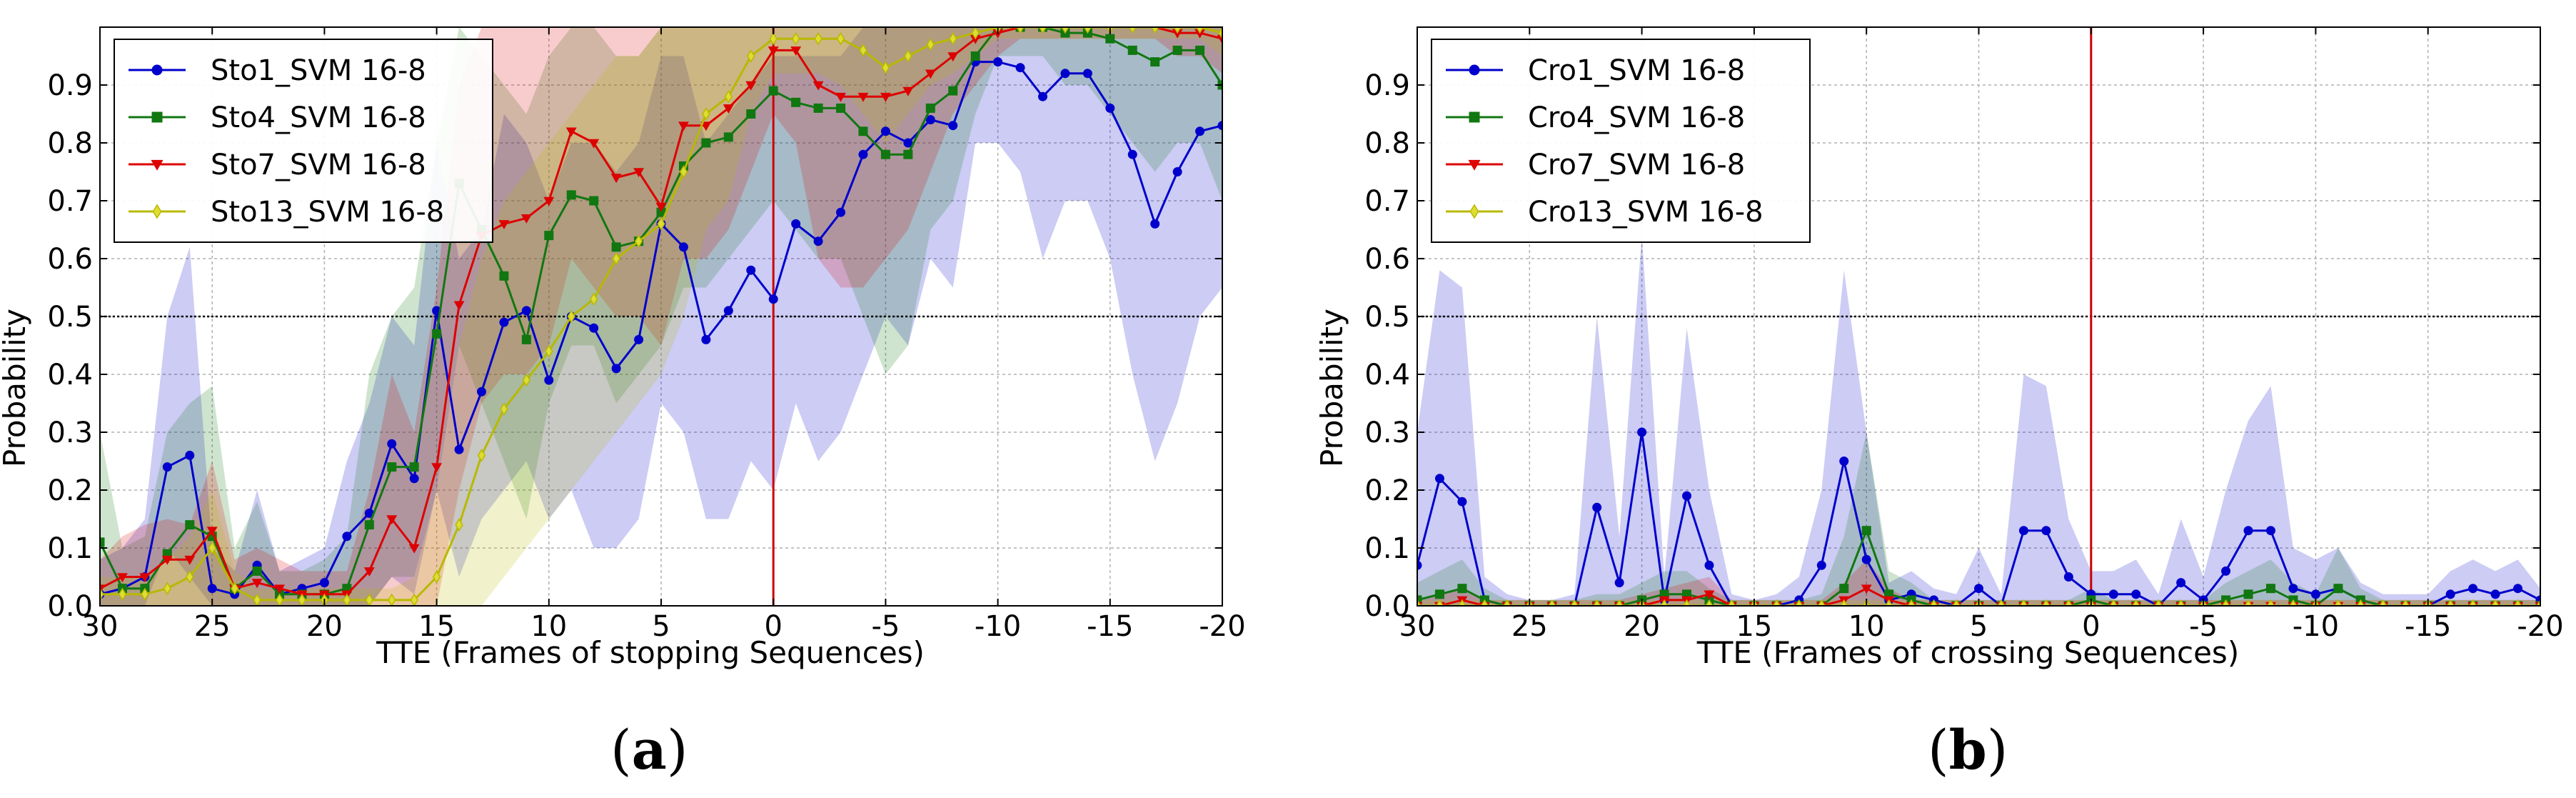 The width and height of the screenshot is (2576, 798). I want to click on chart-b-ytick-label-7: 0.7, so click(1387, 201).